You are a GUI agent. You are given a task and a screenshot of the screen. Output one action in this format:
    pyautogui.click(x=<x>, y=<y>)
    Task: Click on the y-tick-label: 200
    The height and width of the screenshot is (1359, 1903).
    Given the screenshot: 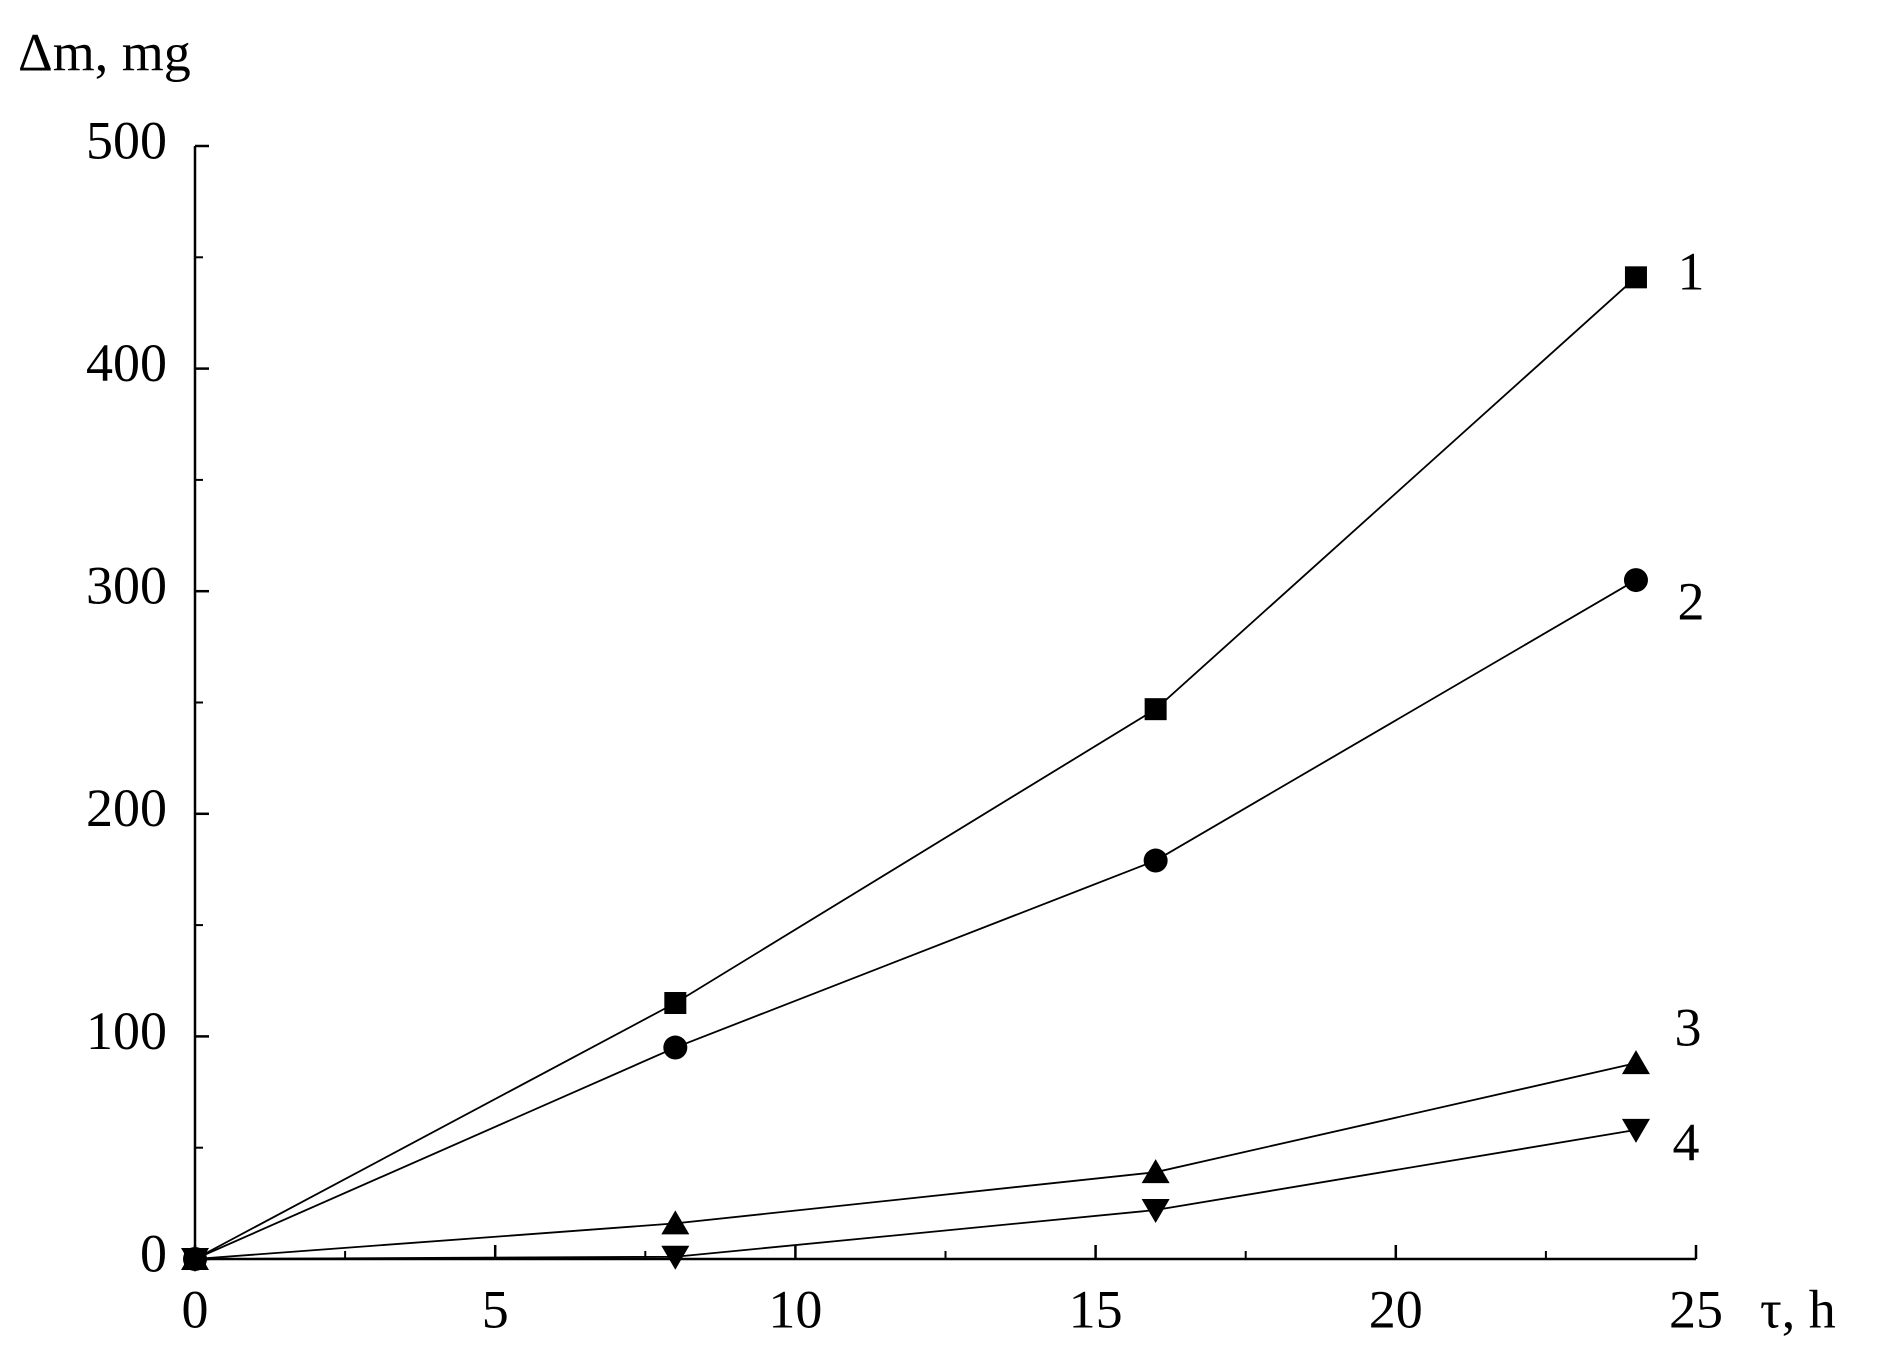 What is the action you would take?
    pyautogui.click(x=126, y=808)
    